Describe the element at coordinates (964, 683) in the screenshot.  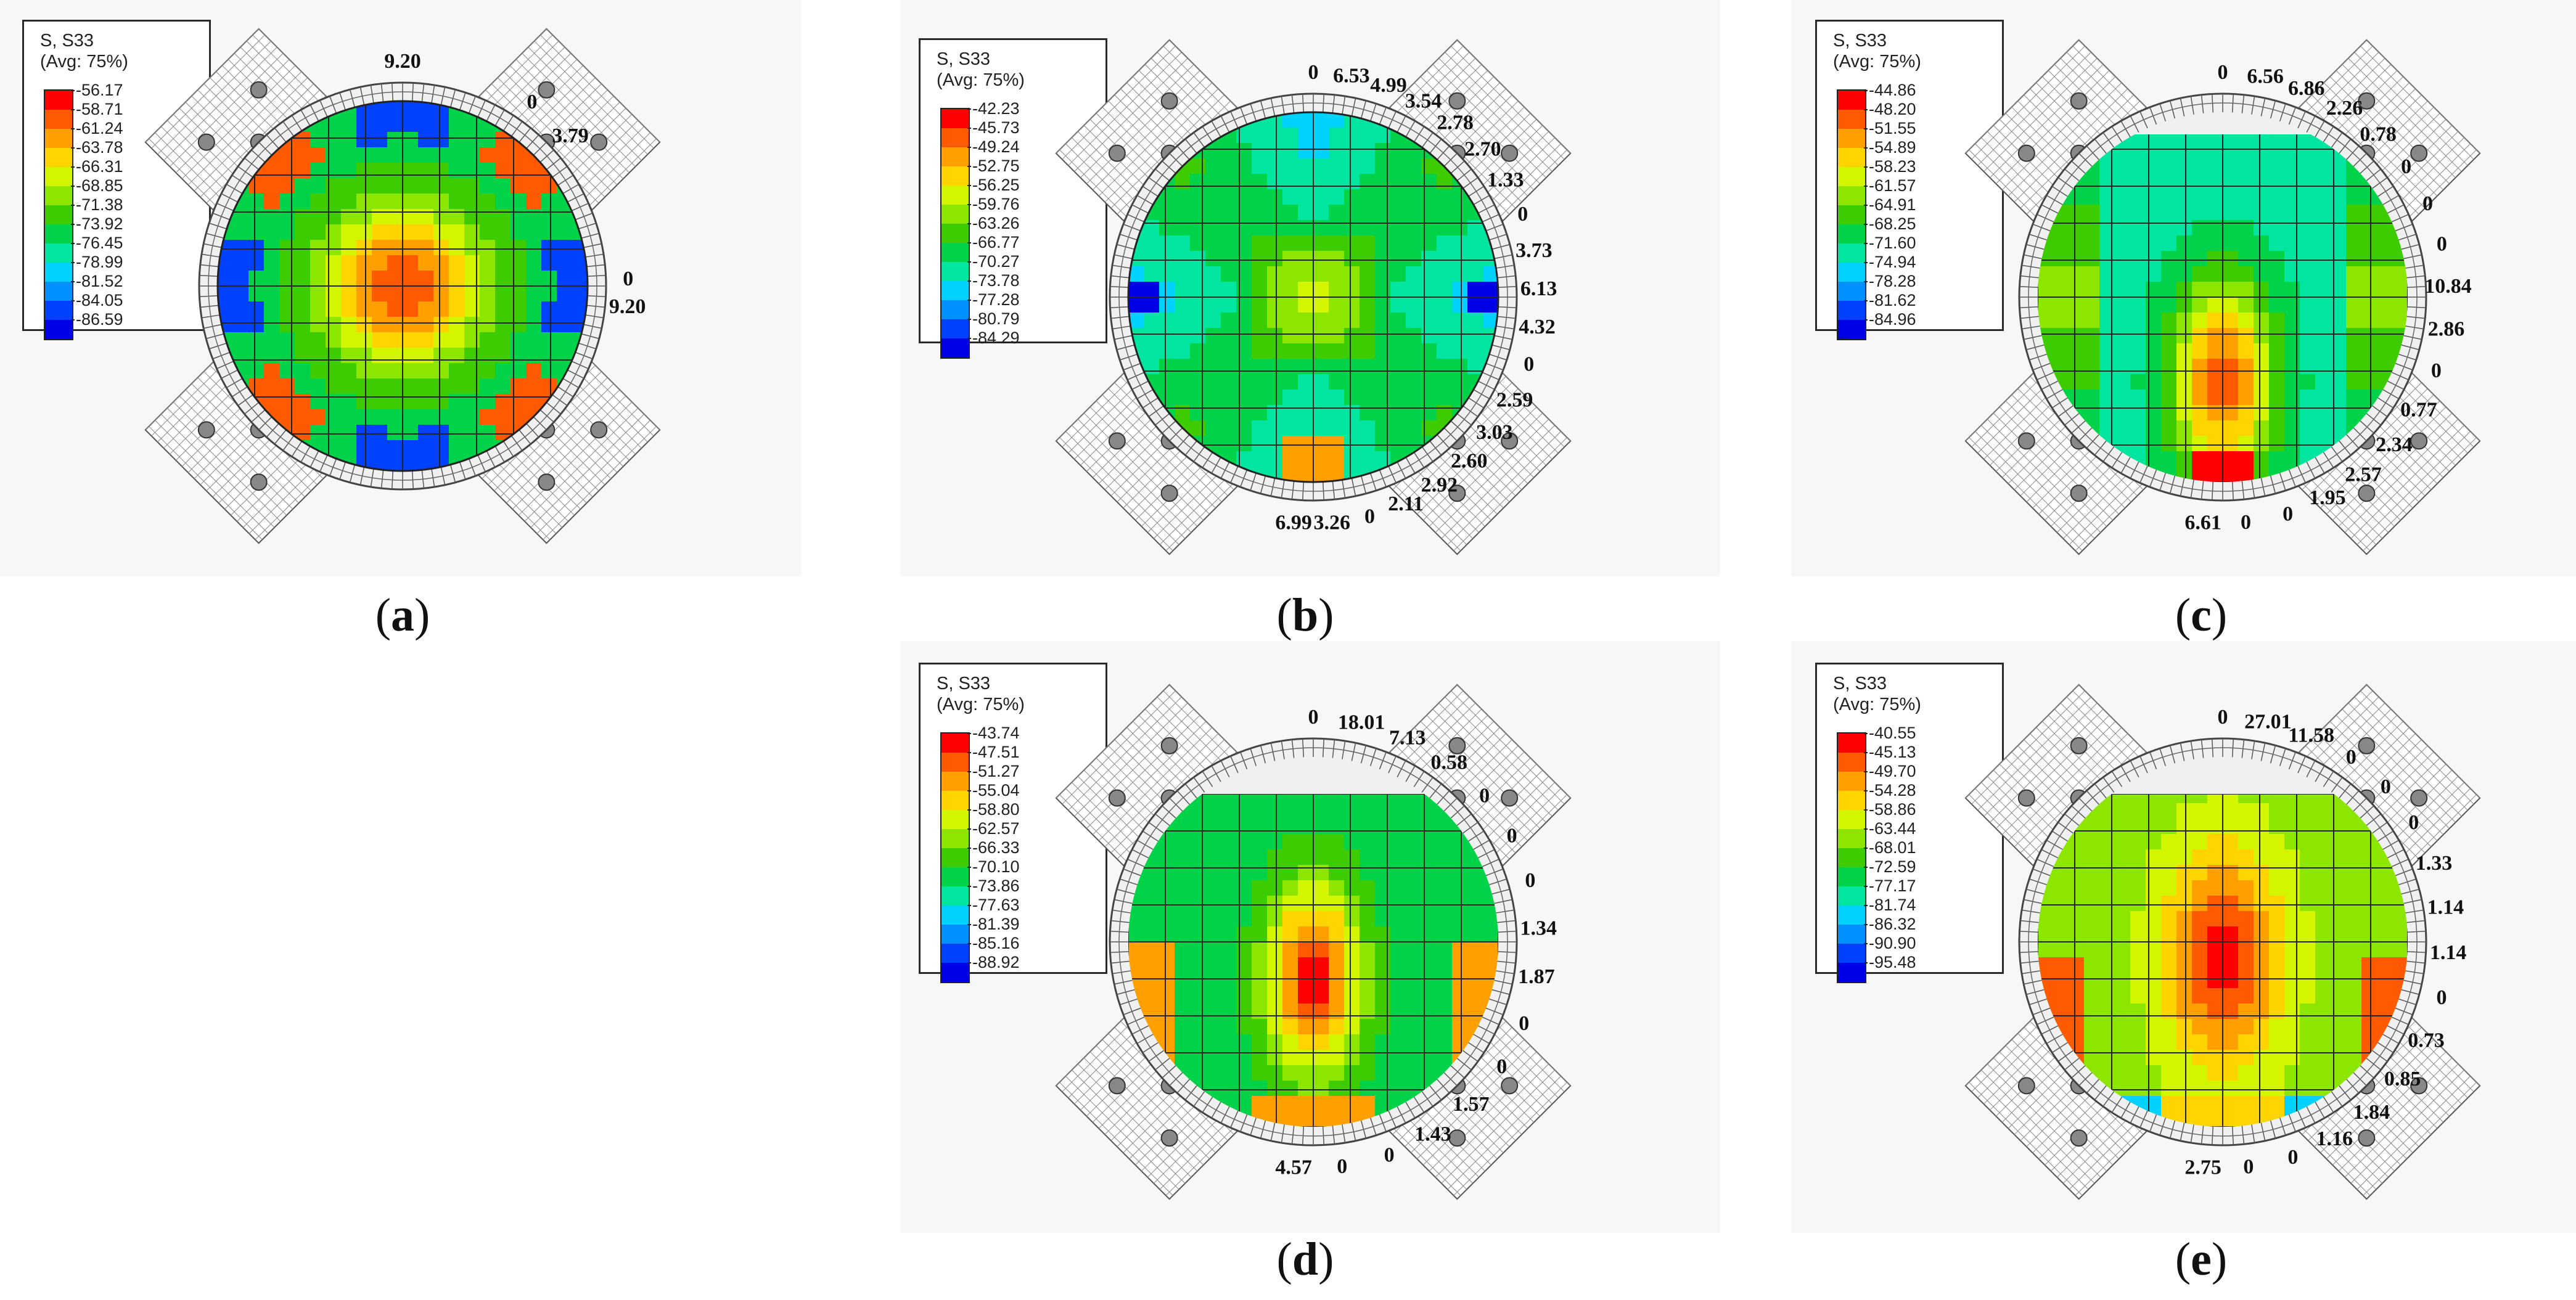
I see `legend-title: S, S33` at that location.